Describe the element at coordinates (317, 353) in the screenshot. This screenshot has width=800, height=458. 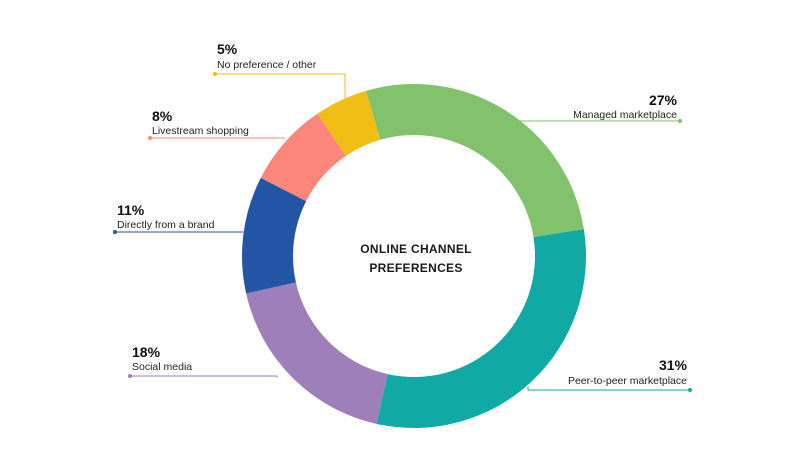
I see `slice-social-media` at that location.